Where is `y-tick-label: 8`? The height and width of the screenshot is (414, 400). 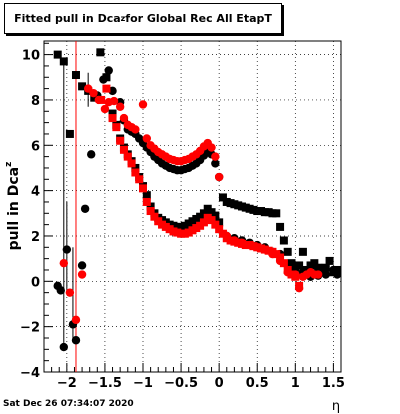
y-tick-label: 8 is located at coordinates (35, 101).